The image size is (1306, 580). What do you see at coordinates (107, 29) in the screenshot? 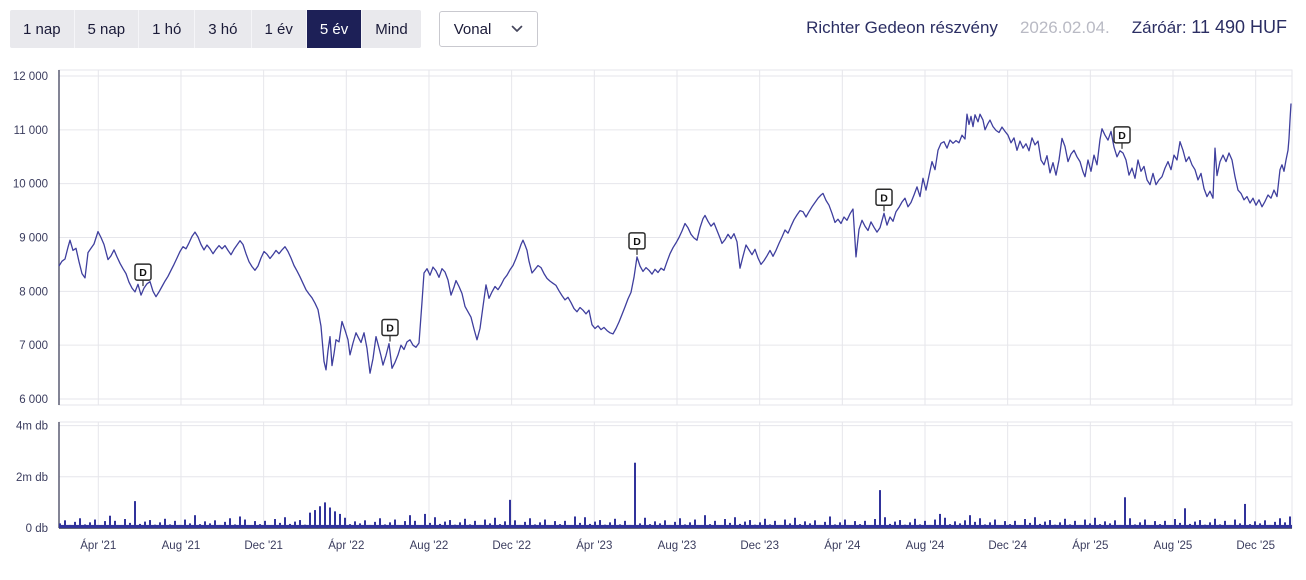
I see `range-button-5-nap: 5 nap` at bounding box center [107, 29].